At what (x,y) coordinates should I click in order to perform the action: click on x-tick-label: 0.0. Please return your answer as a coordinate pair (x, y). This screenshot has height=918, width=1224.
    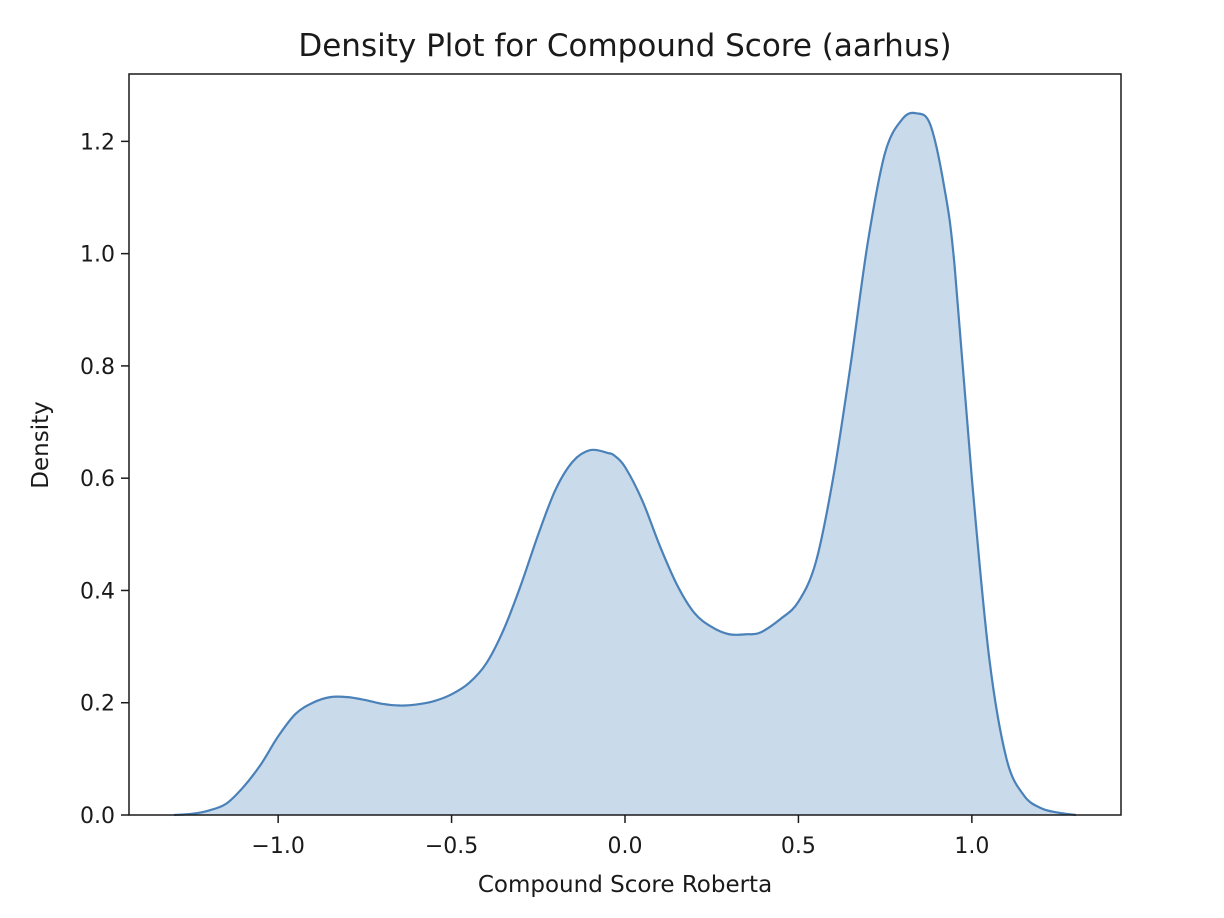
    Looking at the image, I should click on (625, 846).